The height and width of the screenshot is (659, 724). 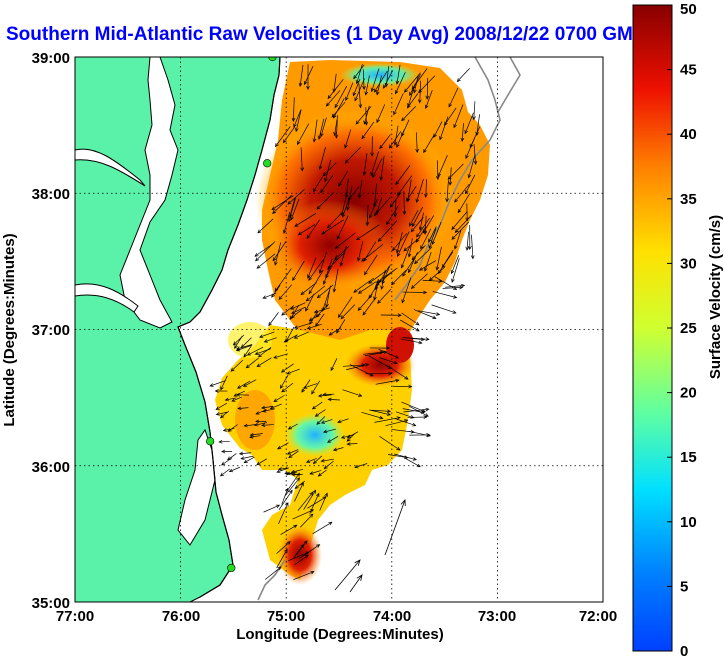 I want to click on y-tick-label: 35:00, so click(x=51, y=603).